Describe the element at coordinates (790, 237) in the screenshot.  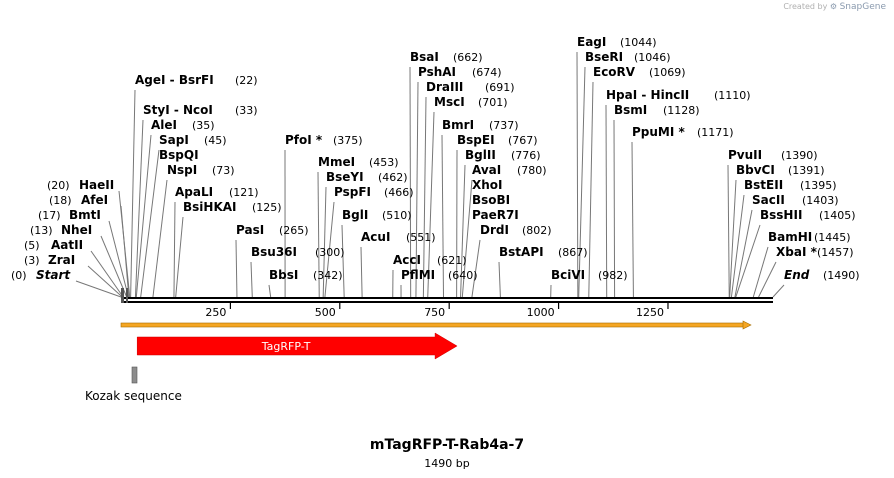
I see `site-label-bamhi: BamHI` at that location.